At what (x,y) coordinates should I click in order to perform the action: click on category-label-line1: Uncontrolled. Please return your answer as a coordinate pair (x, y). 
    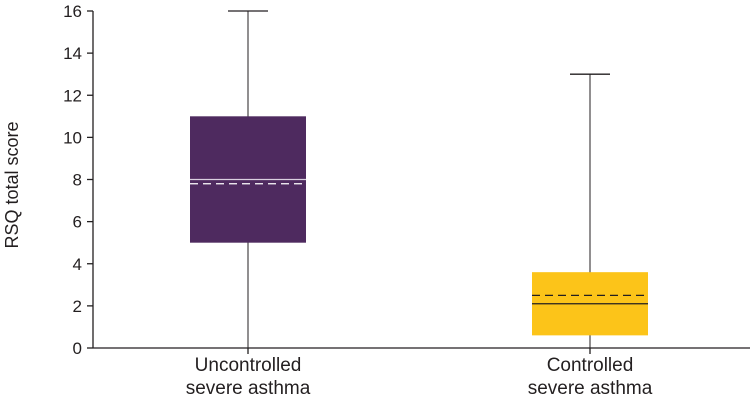
    Looking at the image, I should click on (248, 365).